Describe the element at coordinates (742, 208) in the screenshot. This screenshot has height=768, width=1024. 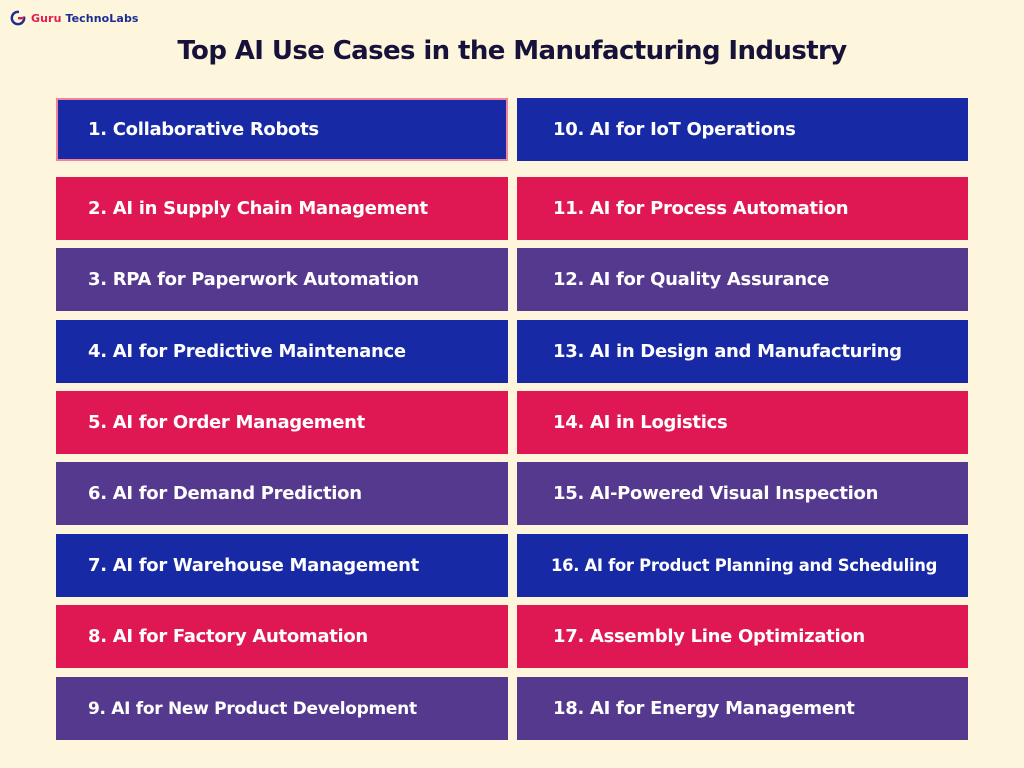
I see `use-case-card-11: 11. AI for Process Automation` at that location.